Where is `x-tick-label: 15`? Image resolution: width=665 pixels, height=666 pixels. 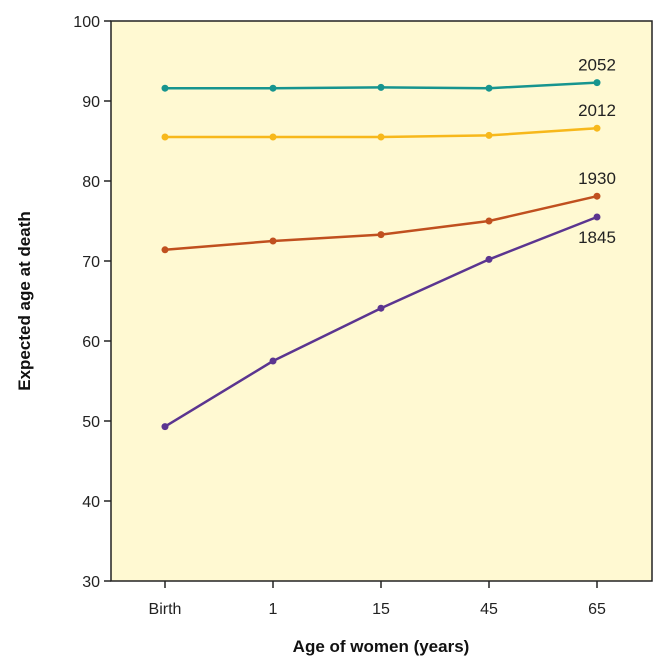 x-tick-label: 15 is located at coordinates (381, 609).